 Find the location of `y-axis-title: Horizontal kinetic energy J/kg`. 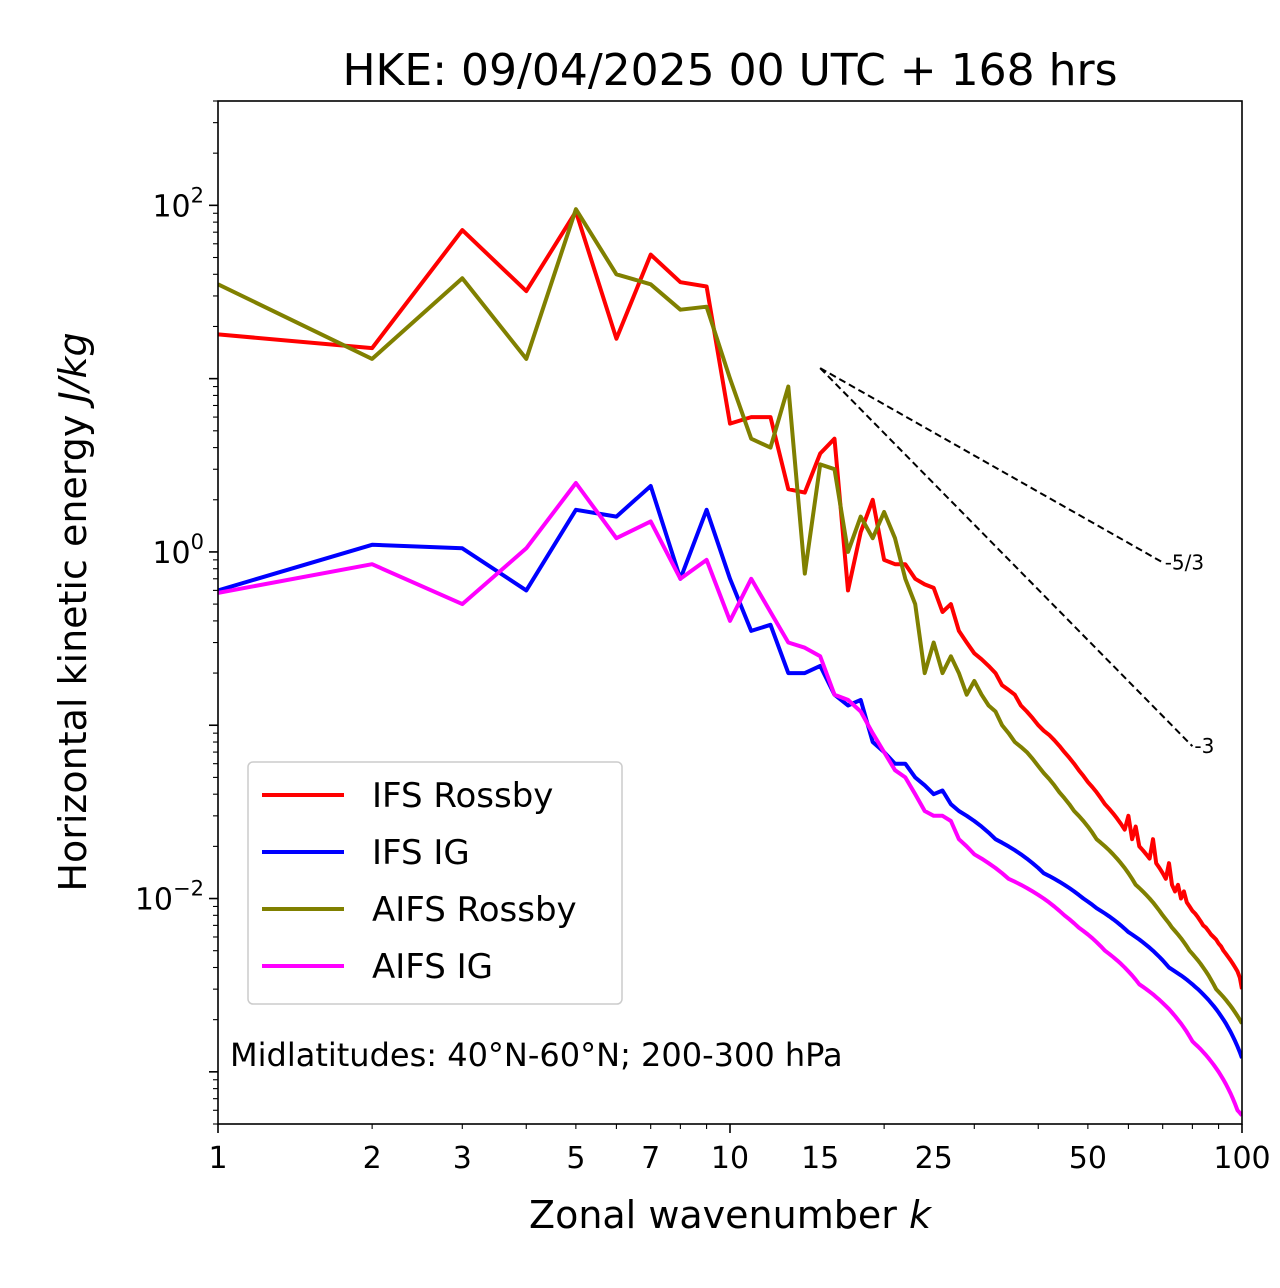

y-axis-title: Horizontal kinetic energy J/kg is located at coordinates (73, 611).